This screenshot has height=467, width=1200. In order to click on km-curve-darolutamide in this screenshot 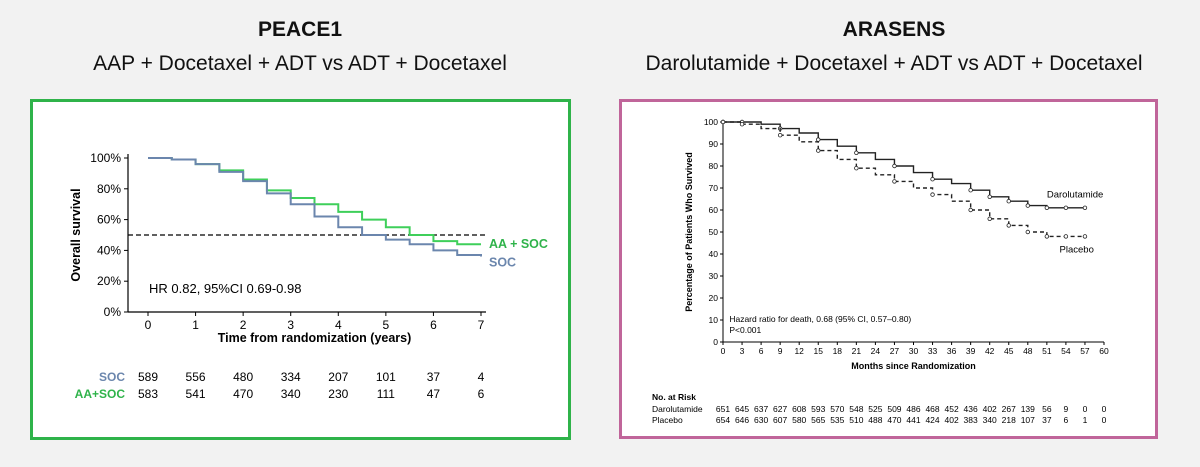, I will do `click(904, 165)`.